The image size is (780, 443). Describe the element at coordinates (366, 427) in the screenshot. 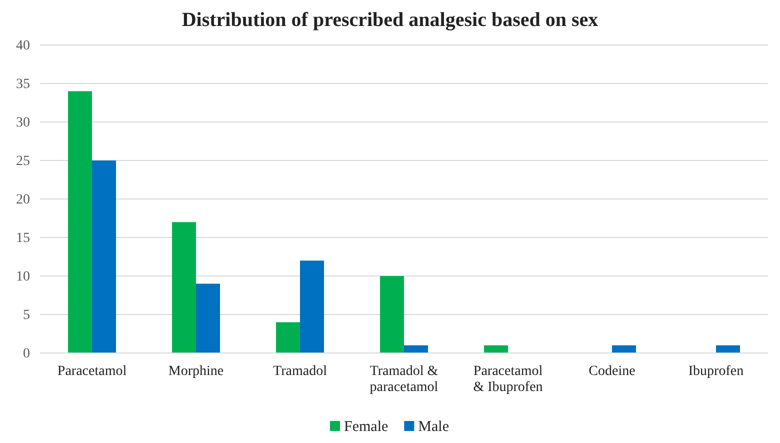

I see `legend-label: Female` at that location.